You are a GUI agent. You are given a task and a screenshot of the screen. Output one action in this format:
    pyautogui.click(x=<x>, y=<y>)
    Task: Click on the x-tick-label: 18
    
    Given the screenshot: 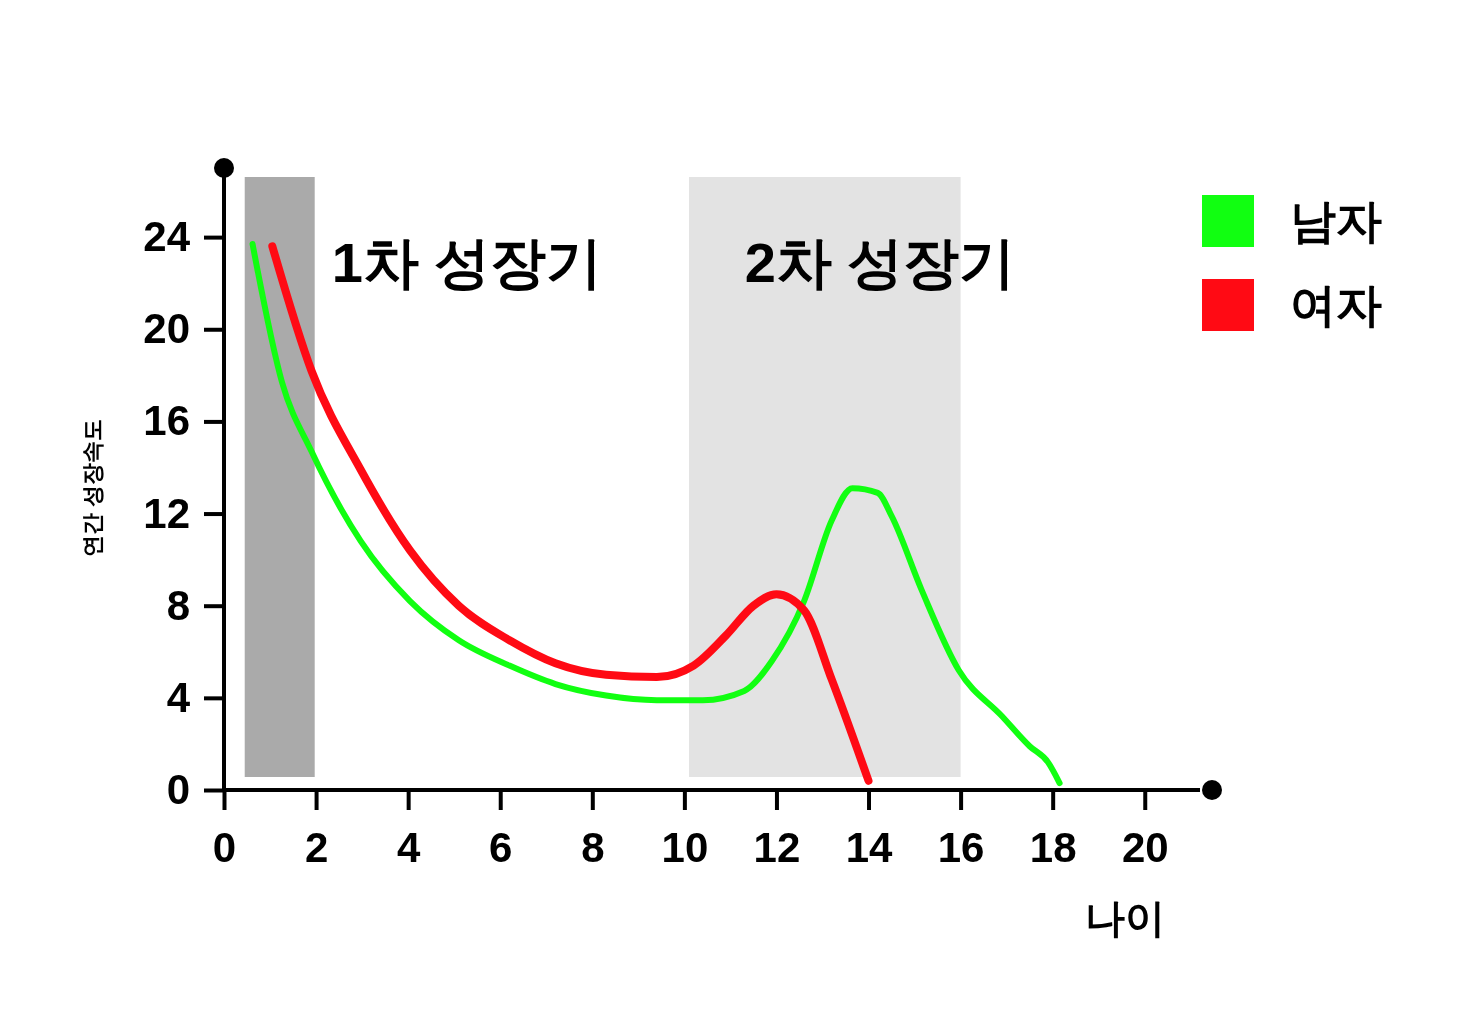 What is the action you would take?
    pyautogui.click(x=1053, y=847)
    